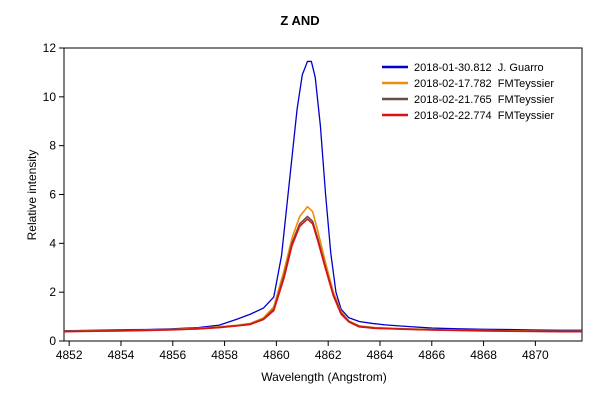  Describe the element at coordinates (431, 355) in the screenshot. I see `x-tick-label: 4866` at that location.